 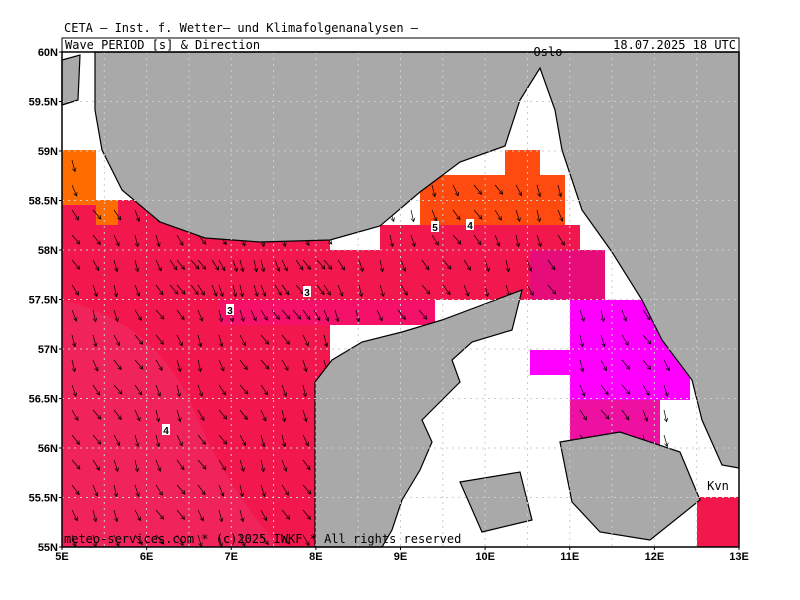 I want to click on lat-label: 56N, so click(x=48, y=449).